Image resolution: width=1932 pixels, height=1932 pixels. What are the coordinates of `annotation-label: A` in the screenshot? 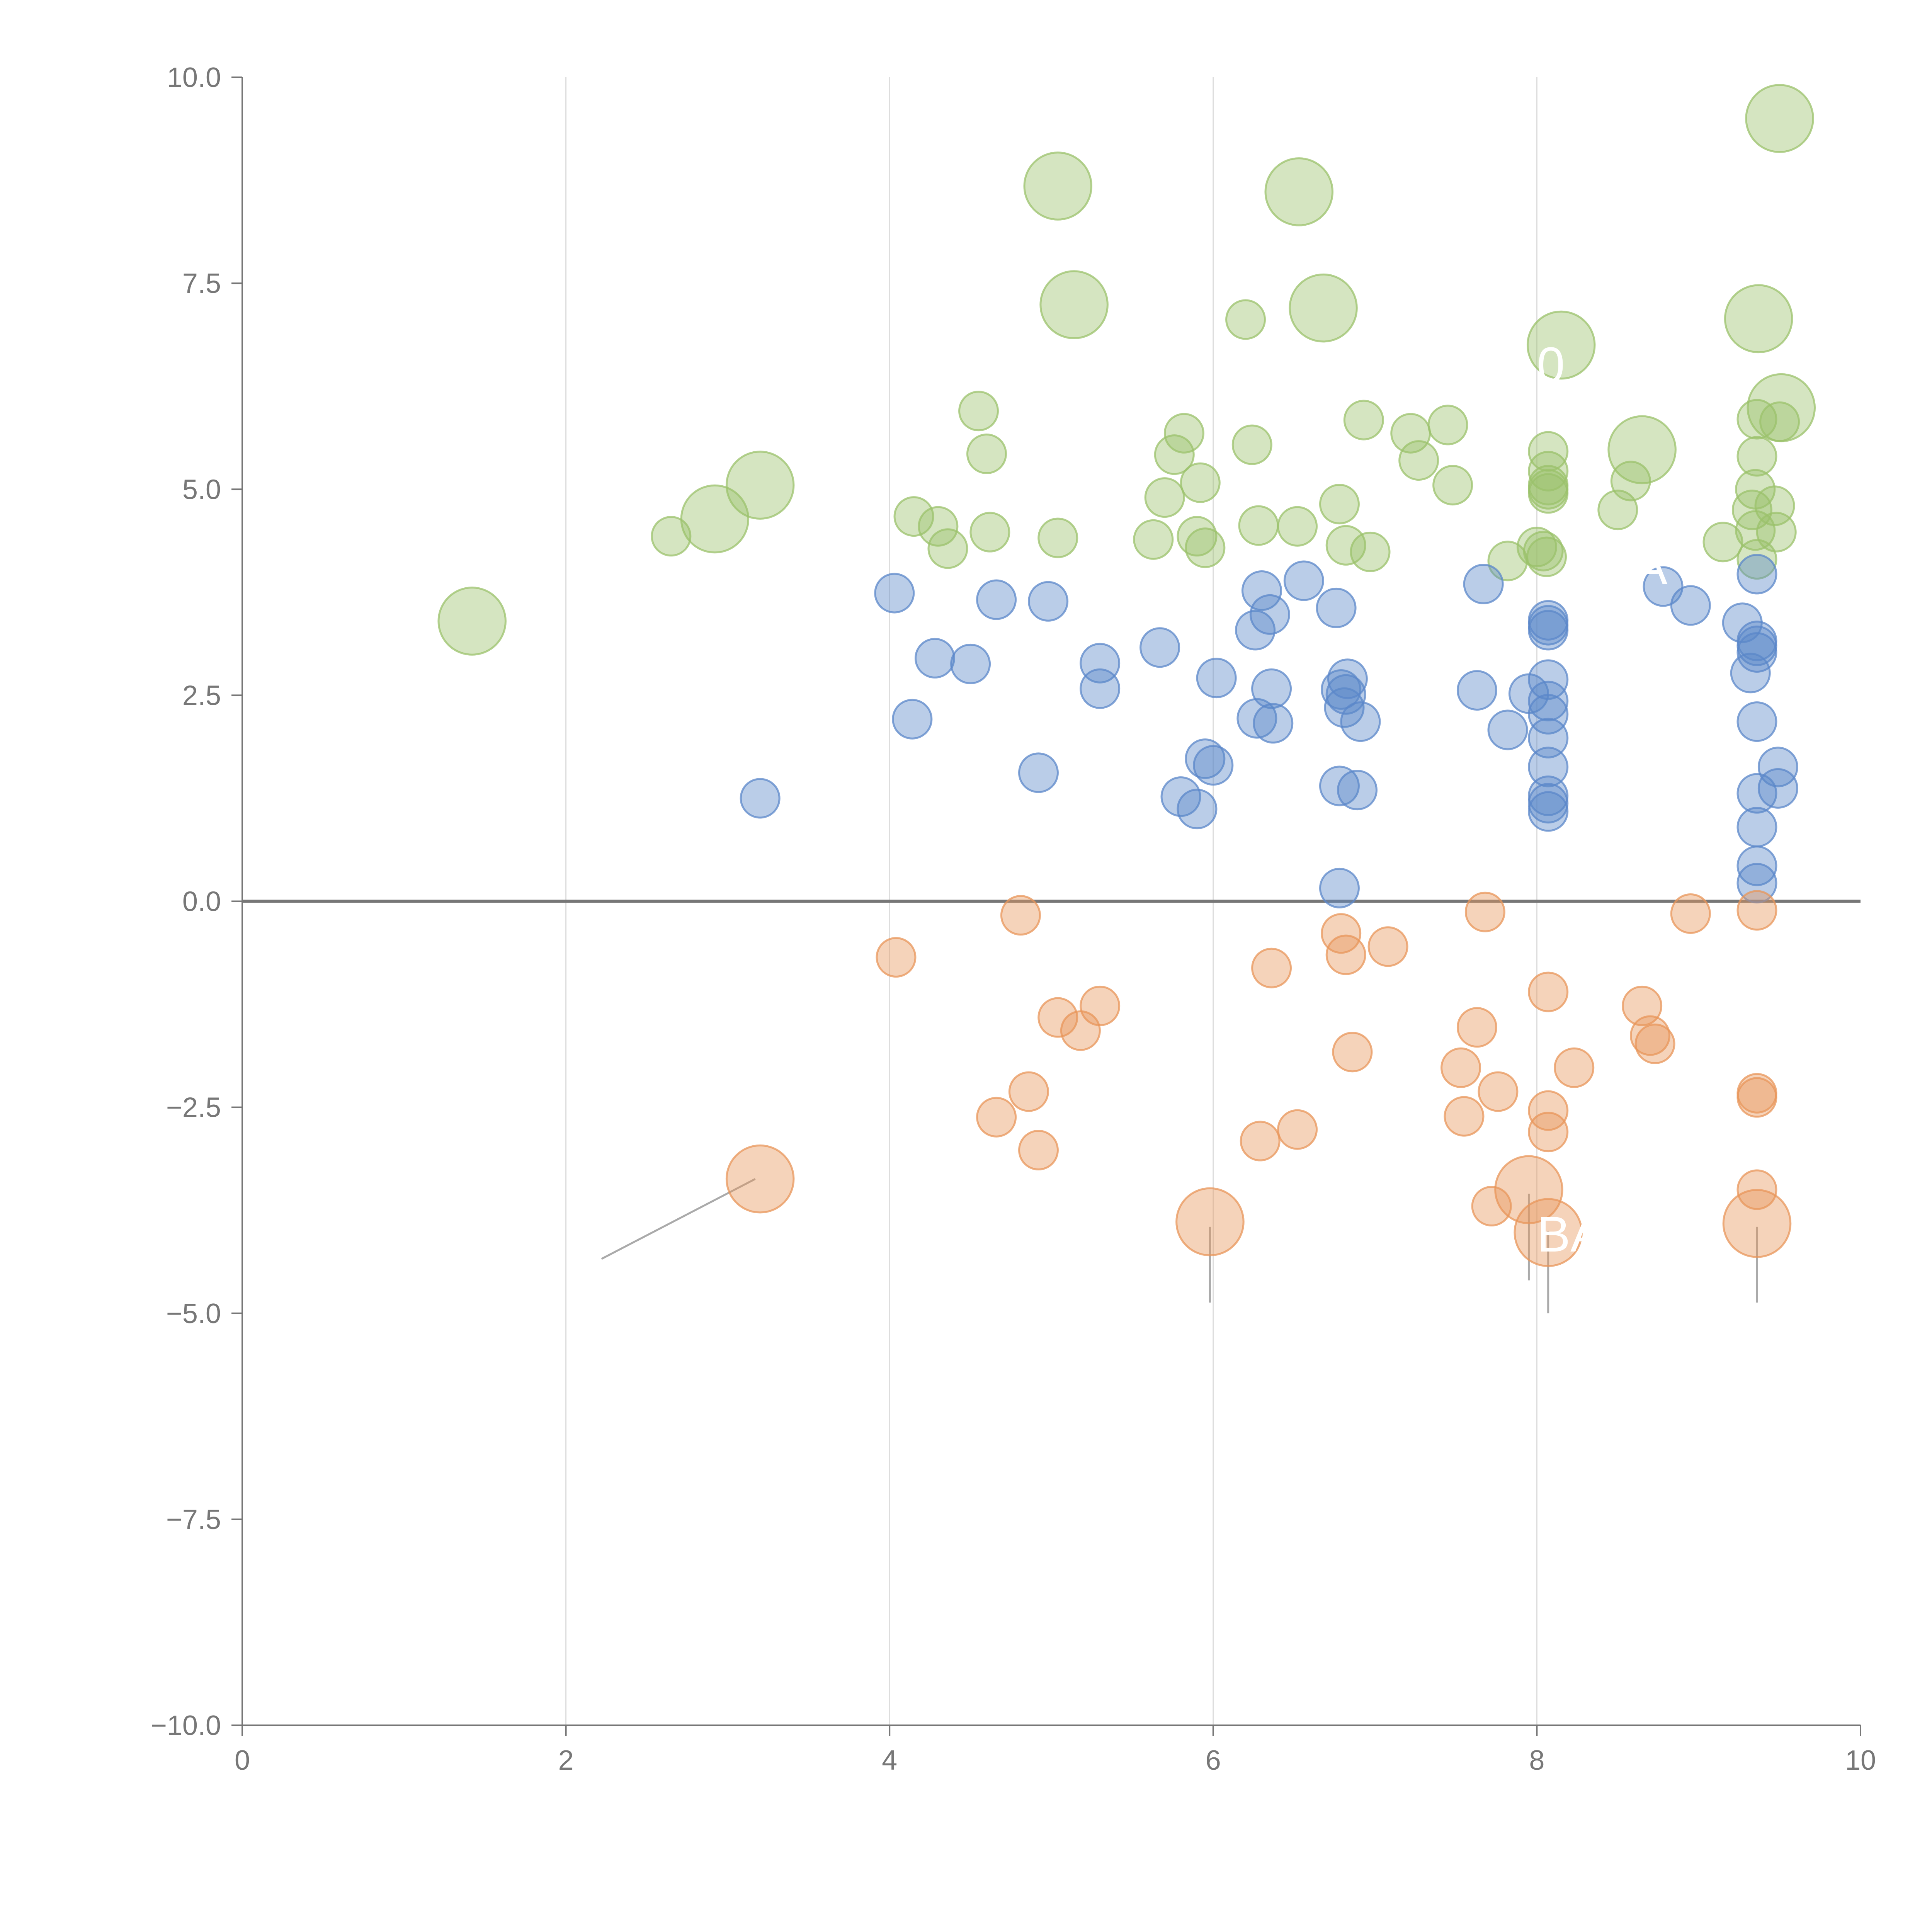 It's located at (1651, 567).